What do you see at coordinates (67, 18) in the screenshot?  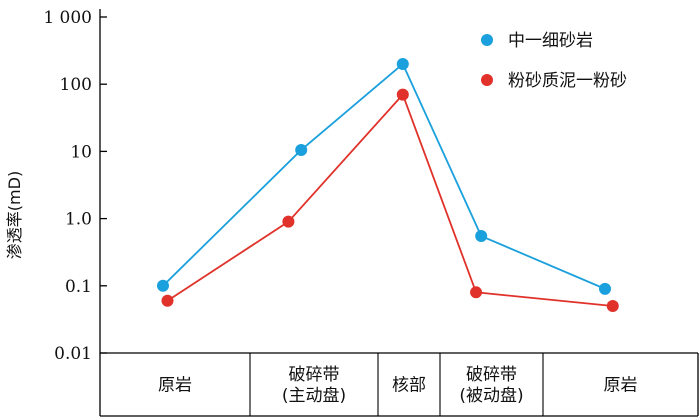 I see `y-tick-label: 1 000` at bounding box center [67, 18].